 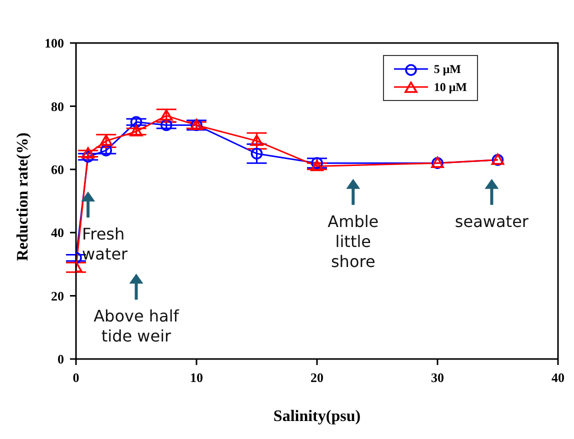 I want to click on x-tick-label: 20, so click(x=317, y=378).